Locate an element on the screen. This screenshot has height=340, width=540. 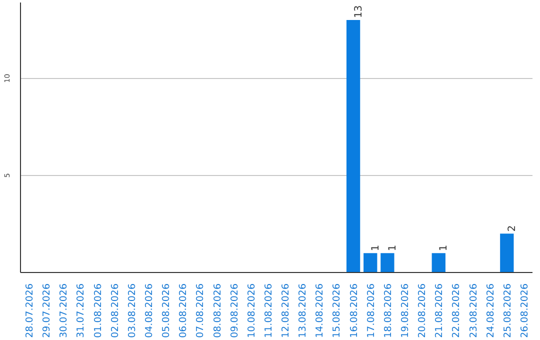
x-tick-label: 03.08.2026 is located at coordinates (132, 310).